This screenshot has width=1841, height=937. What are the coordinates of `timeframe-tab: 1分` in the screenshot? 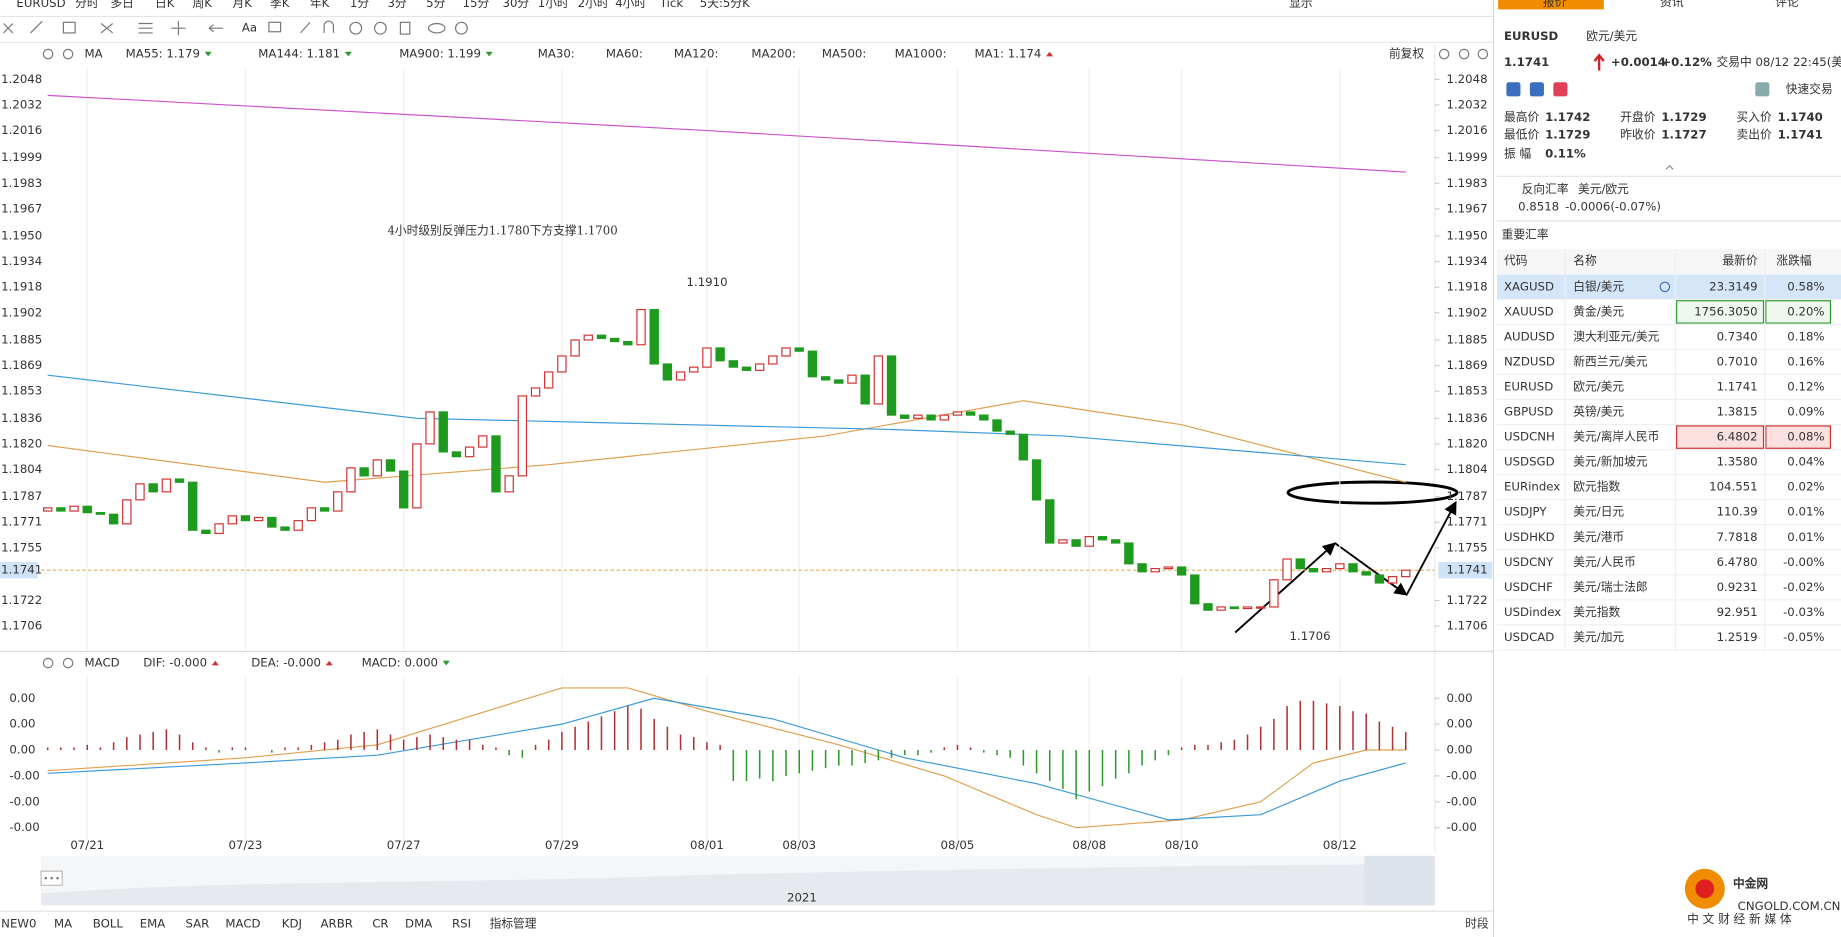 It's located at (359, 5).